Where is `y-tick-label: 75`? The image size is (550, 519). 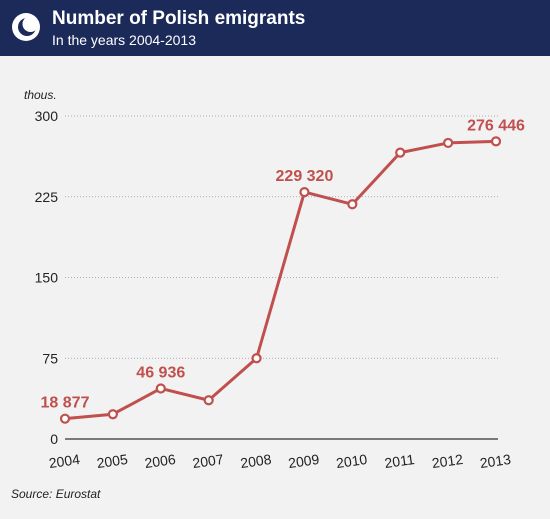 y-tick-label: 75 is located at coordinates (50, 358).